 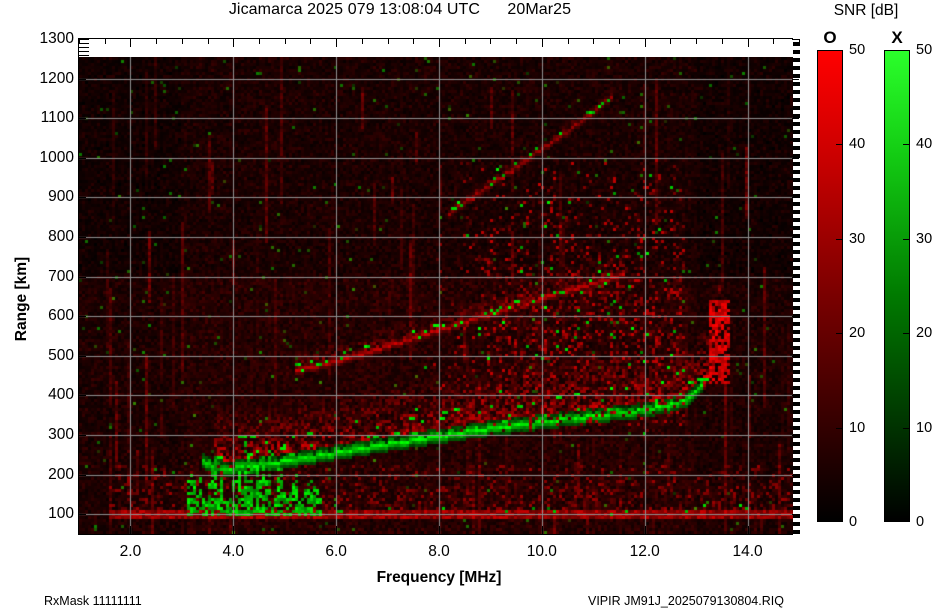 I want to click on x-tick-label: 8.0, so click(x=439, y=551).